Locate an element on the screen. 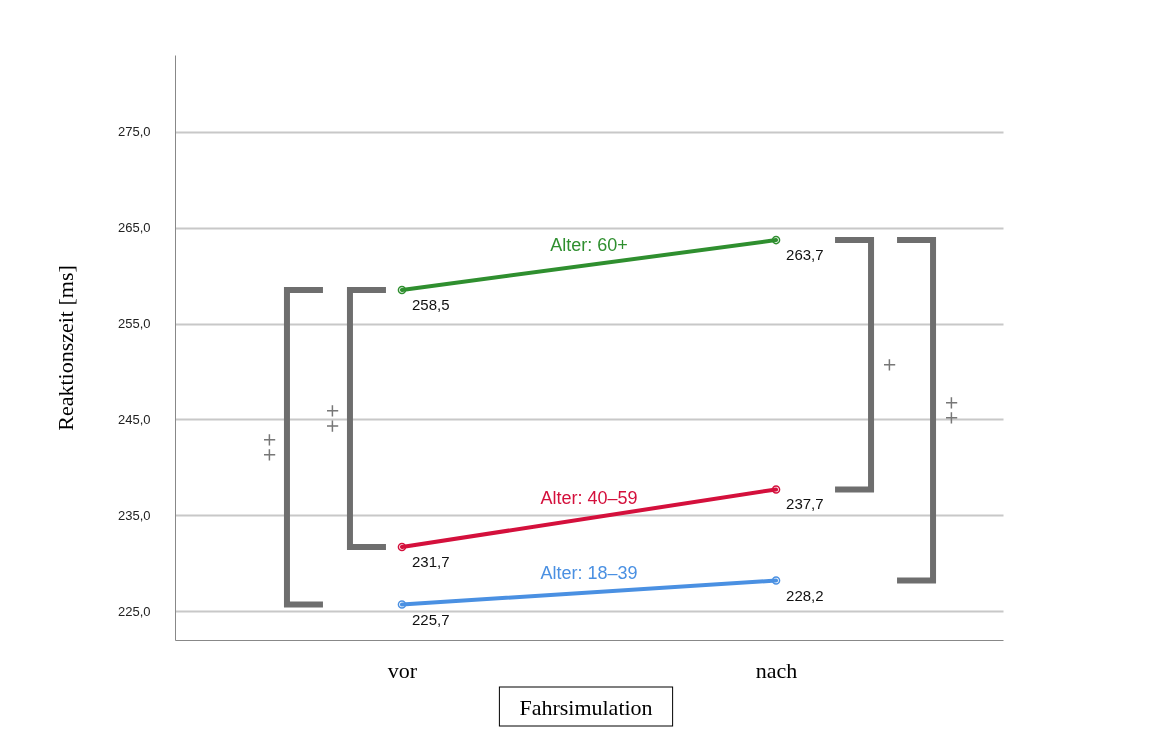 The image size is (1150, 738). x-axis-title: Fahrsimulation is located at coordinates (586, 707).